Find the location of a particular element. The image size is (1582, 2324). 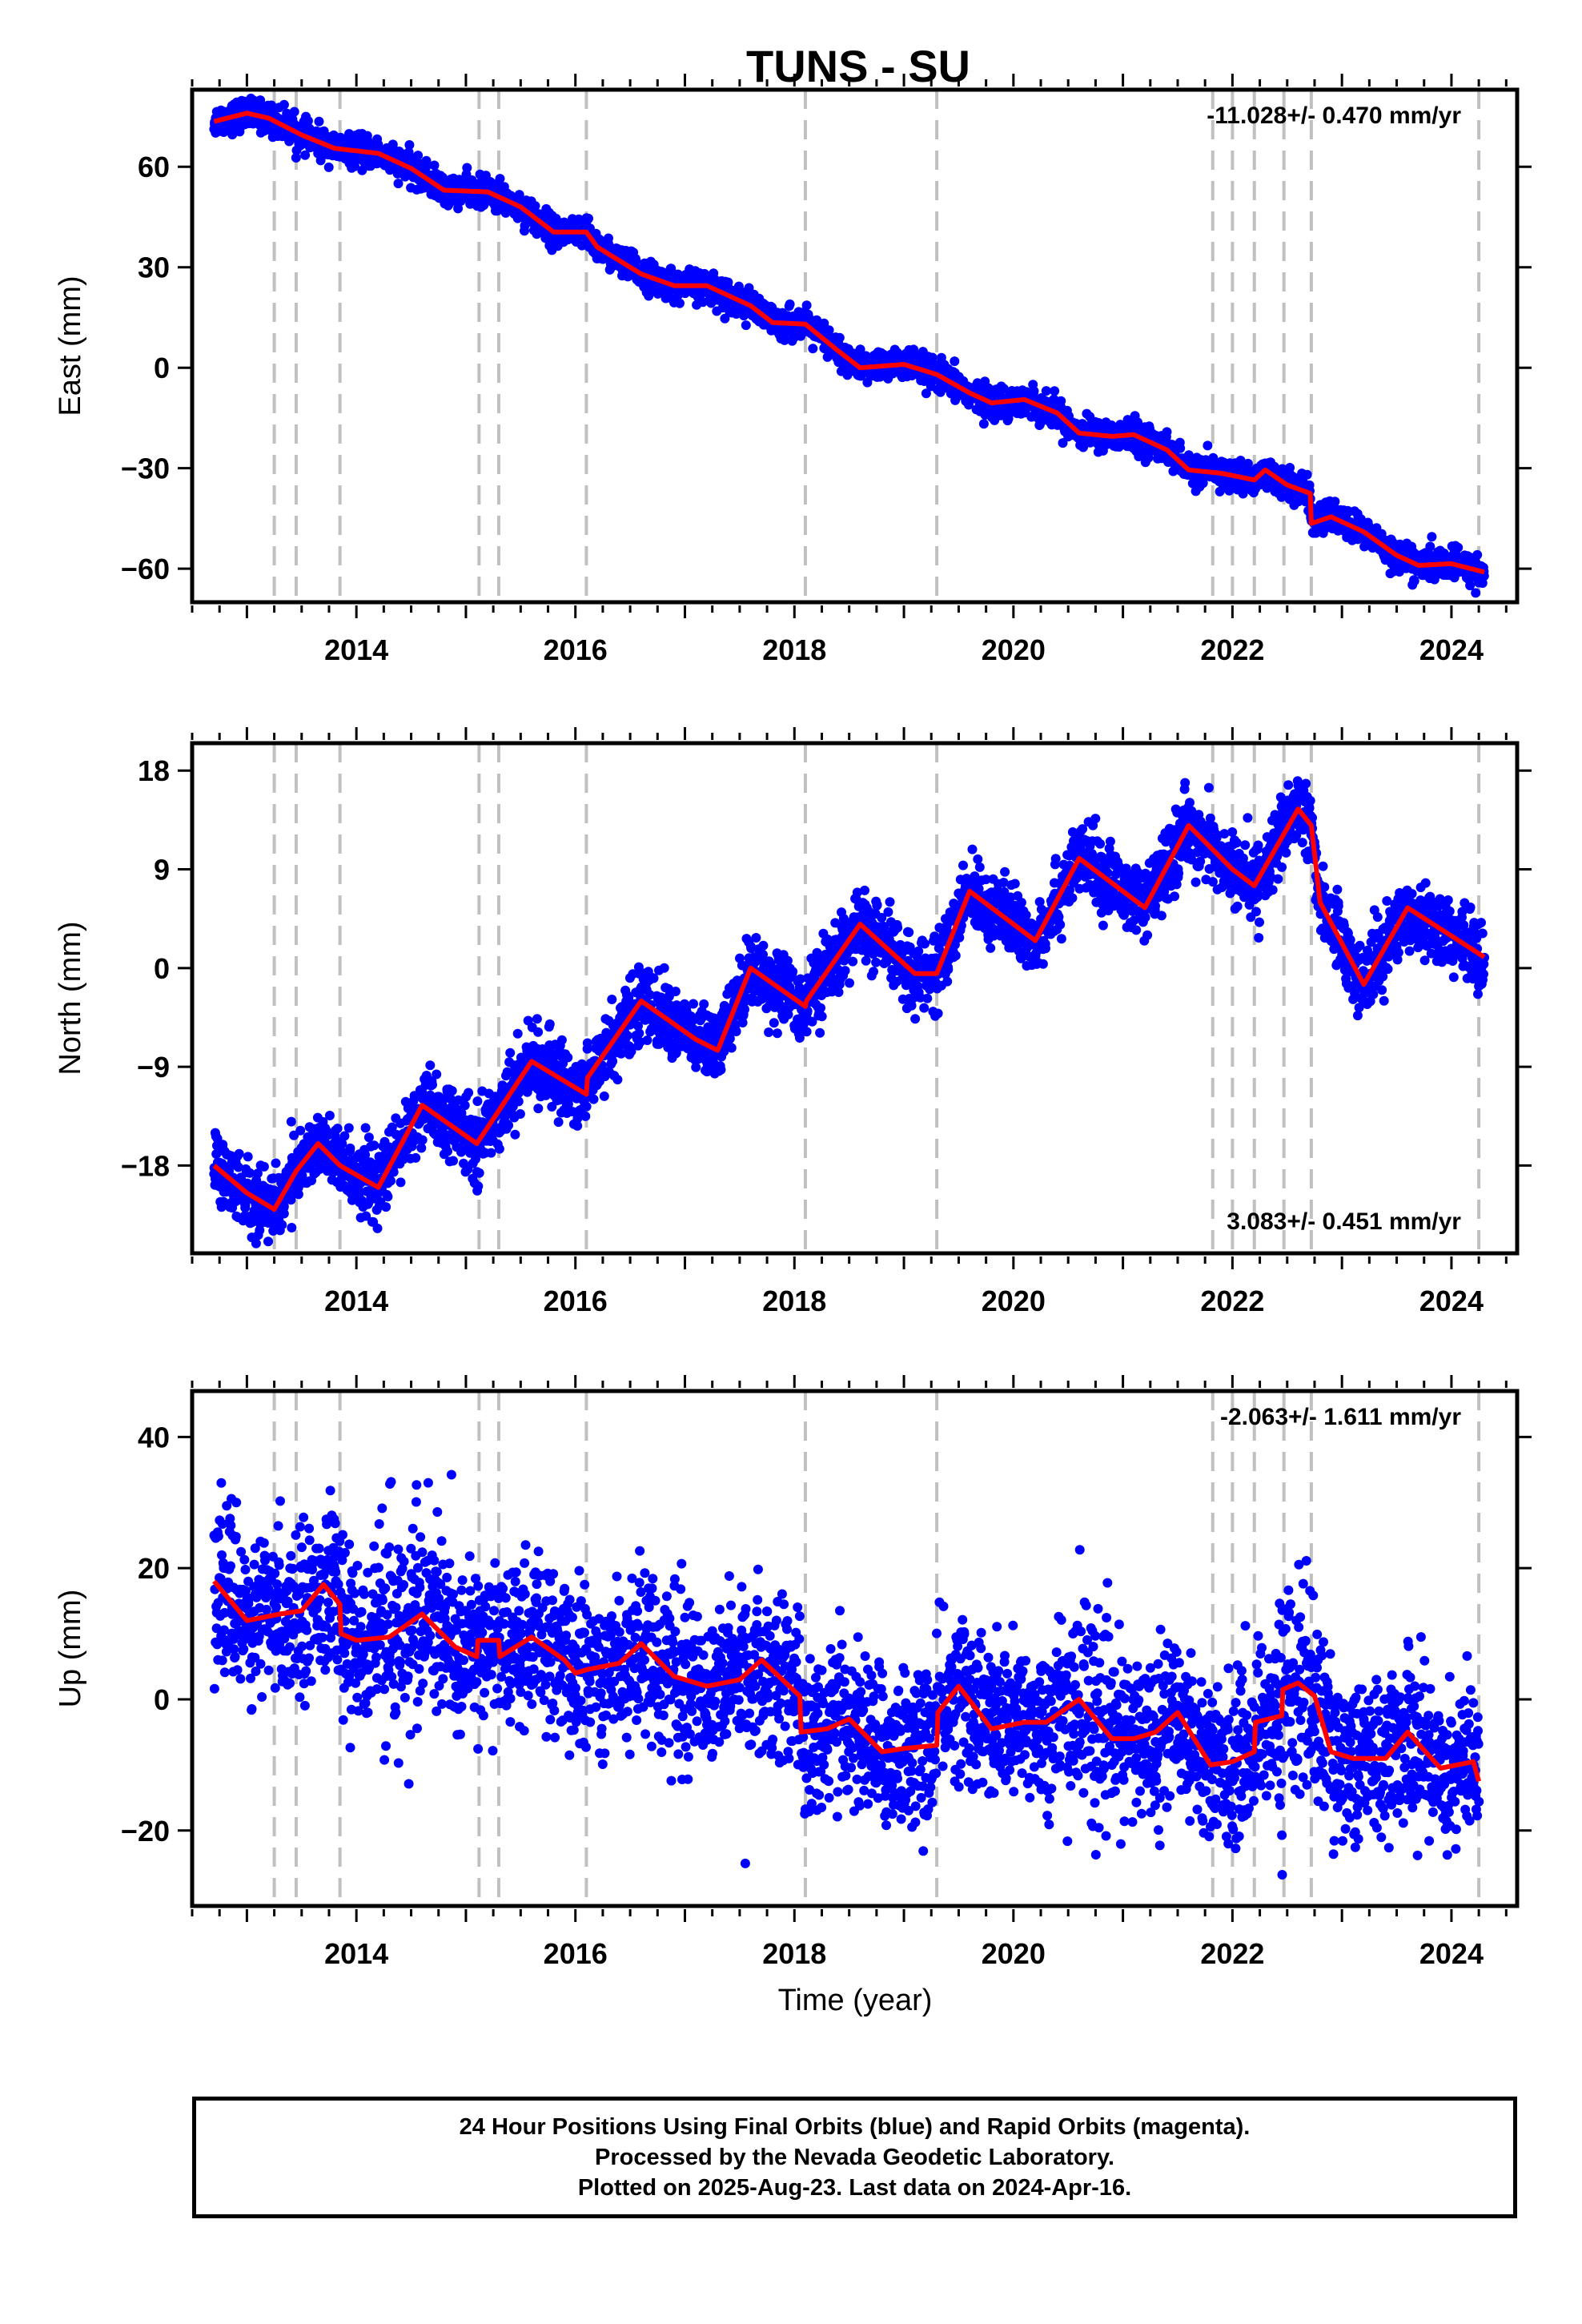

east-x-tick-label: 2022 is located at coordinates (1232, 649).